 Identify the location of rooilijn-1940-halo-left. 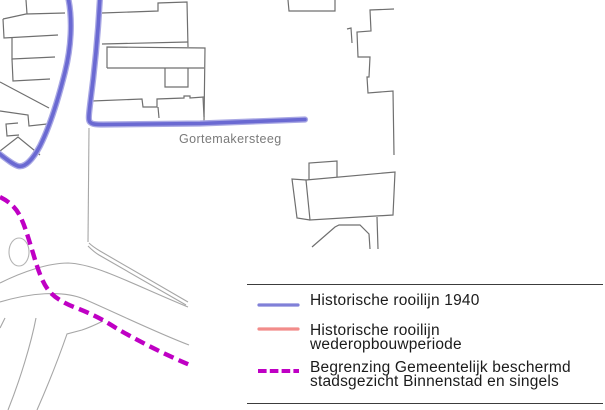
(37, 85).